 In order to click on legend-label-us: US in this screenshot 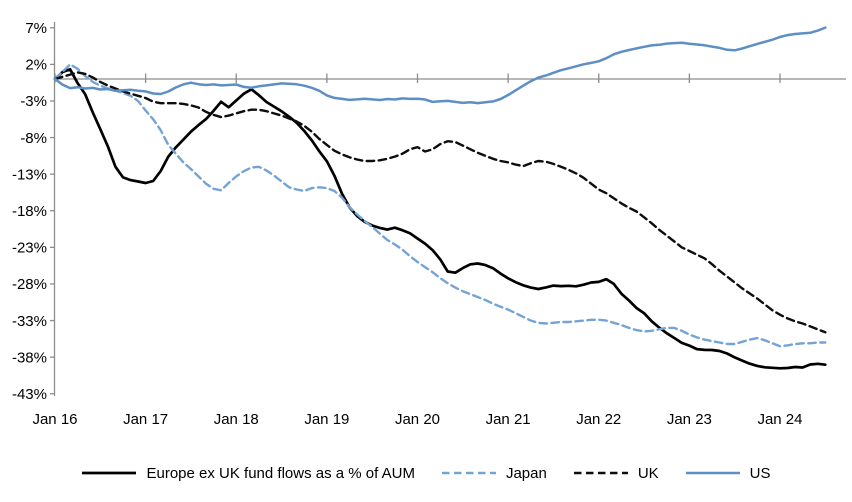, I will do `click(760, 473)`.